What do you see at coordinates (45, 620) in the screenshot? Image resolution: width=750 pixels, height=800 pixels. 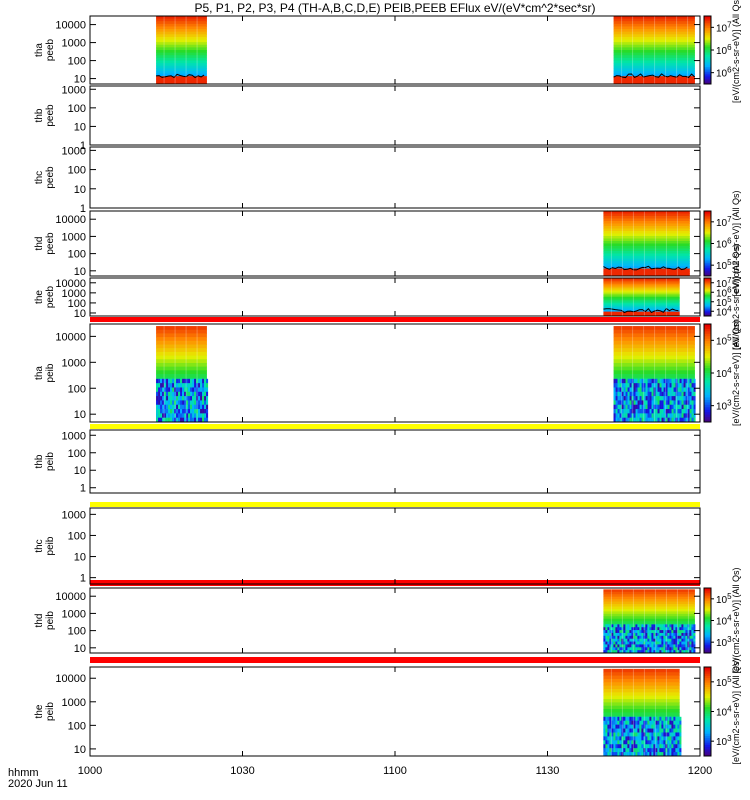 I see `panel-ylabel: thdpeib` at bounding box center [45, 620].